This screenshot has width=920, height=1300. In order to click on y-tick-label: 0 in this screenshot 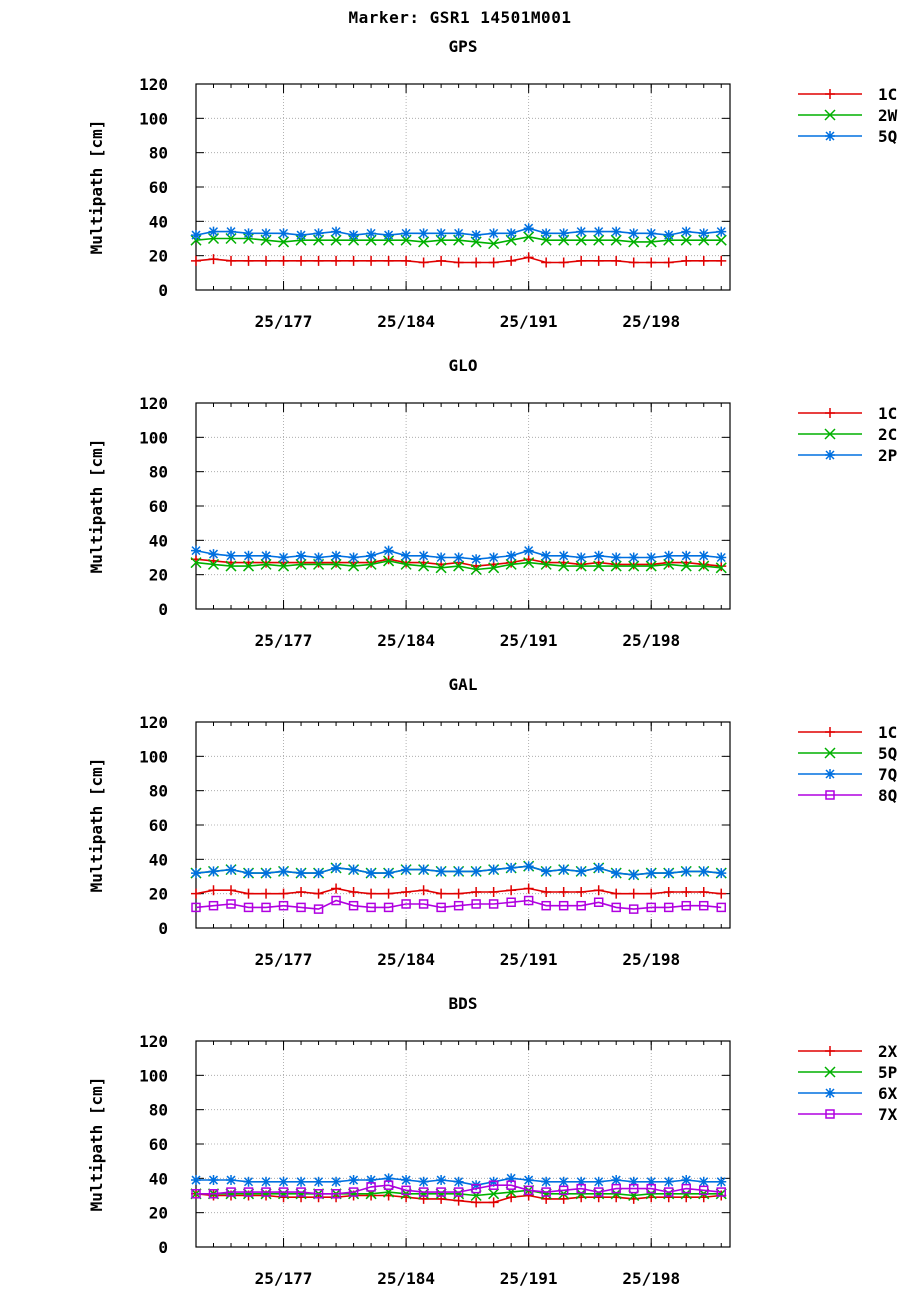, I will do `click(163, 928)`.